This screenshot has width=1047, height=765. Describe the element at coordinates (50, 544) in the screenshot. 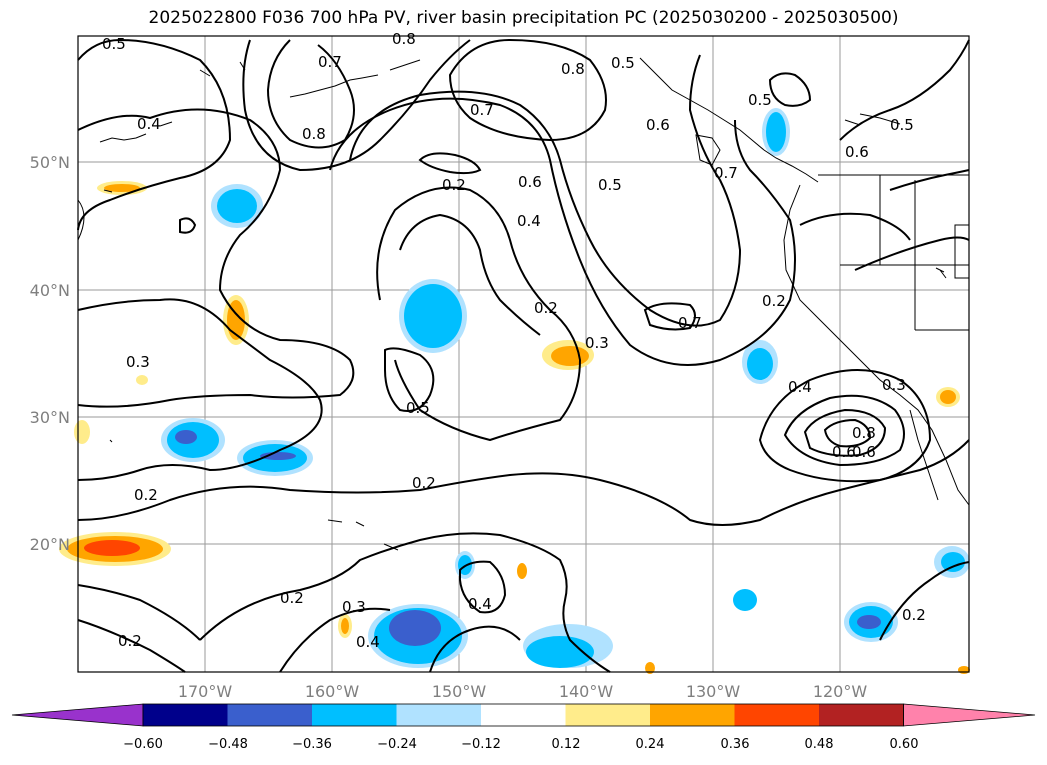

I see `lat-tick: 20°N` at that location.